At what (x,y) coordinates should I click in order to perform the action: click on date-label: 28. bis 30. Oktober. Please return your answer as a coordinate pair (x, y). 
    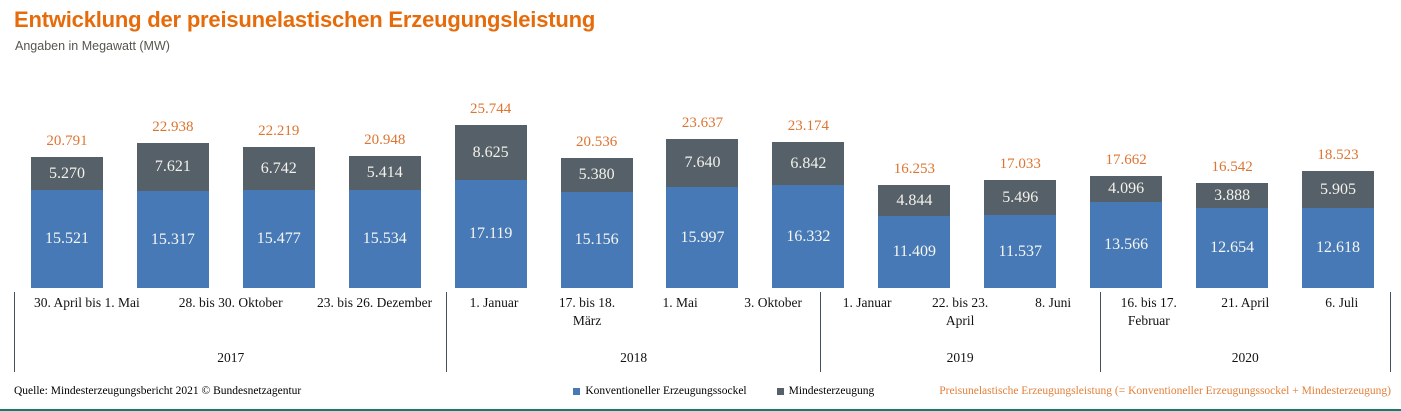
    Looking at the image, I should click on (230, 302).